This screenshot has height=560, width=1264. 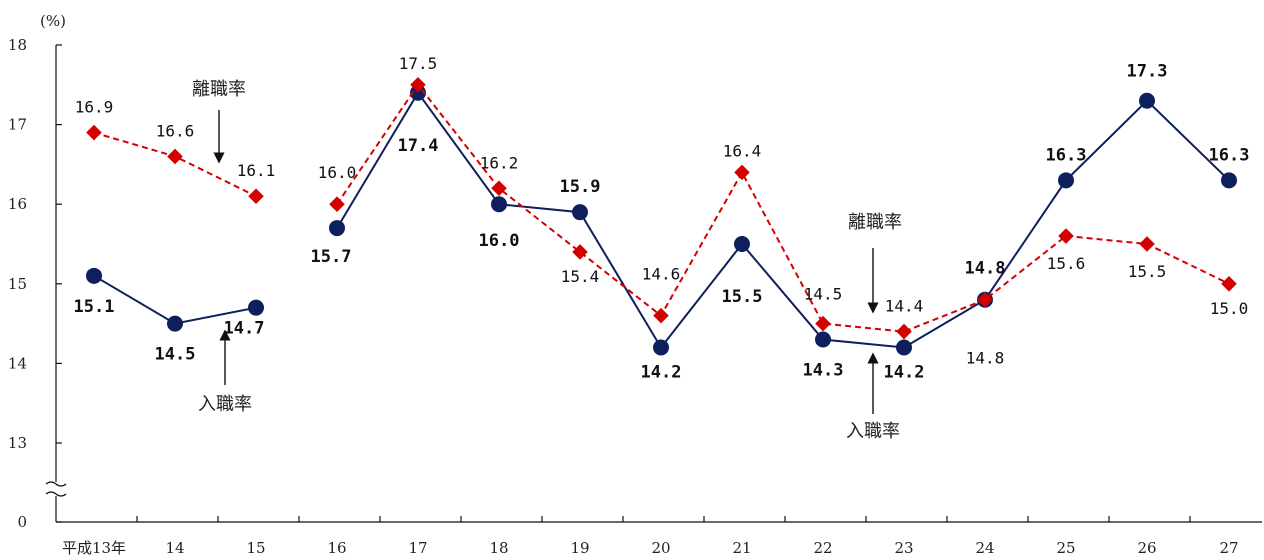 What do you see at coordinates (53, 21) in the screenshot?
I see `y-unit-label: (%)` at bounding box center [53, 21].